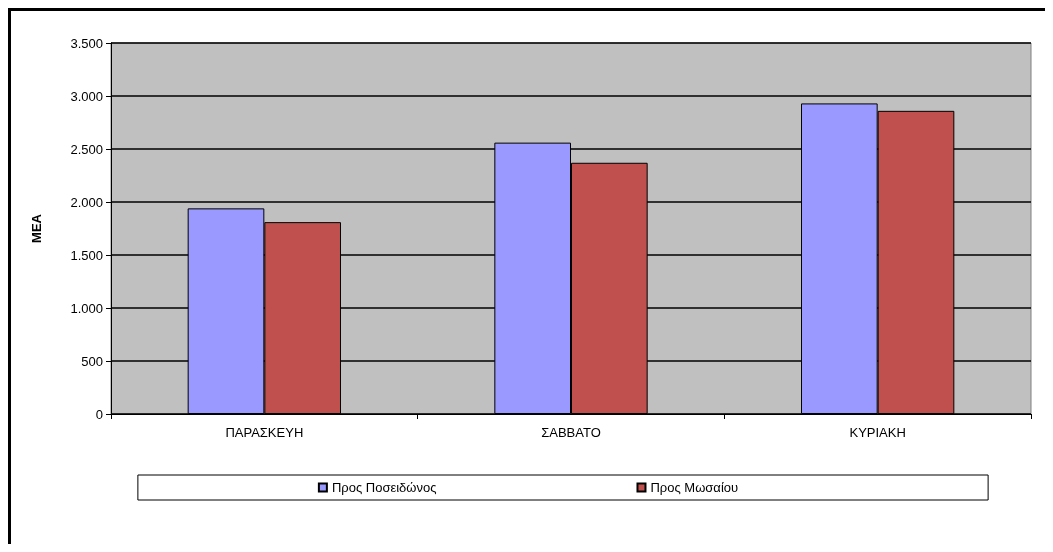  Describe the element at coordinates (86, 96) in the screenshot. I see `y-tick-label: 3.000` at that location.